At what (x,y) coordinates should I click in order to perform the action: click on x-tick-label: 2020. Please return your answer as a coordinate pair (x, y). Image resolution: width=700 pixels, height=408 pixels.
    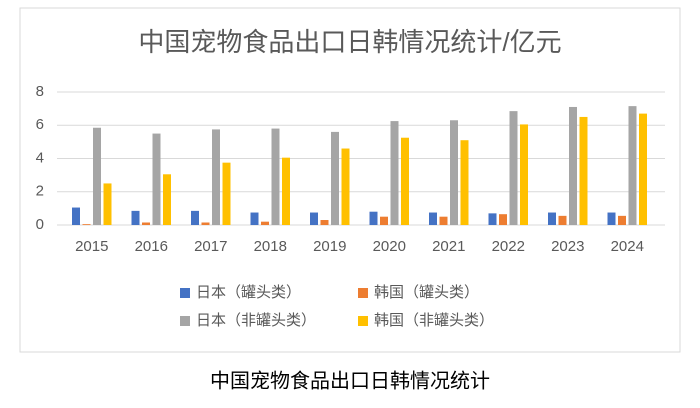
    Looking at the image, I should click on (389, 246).